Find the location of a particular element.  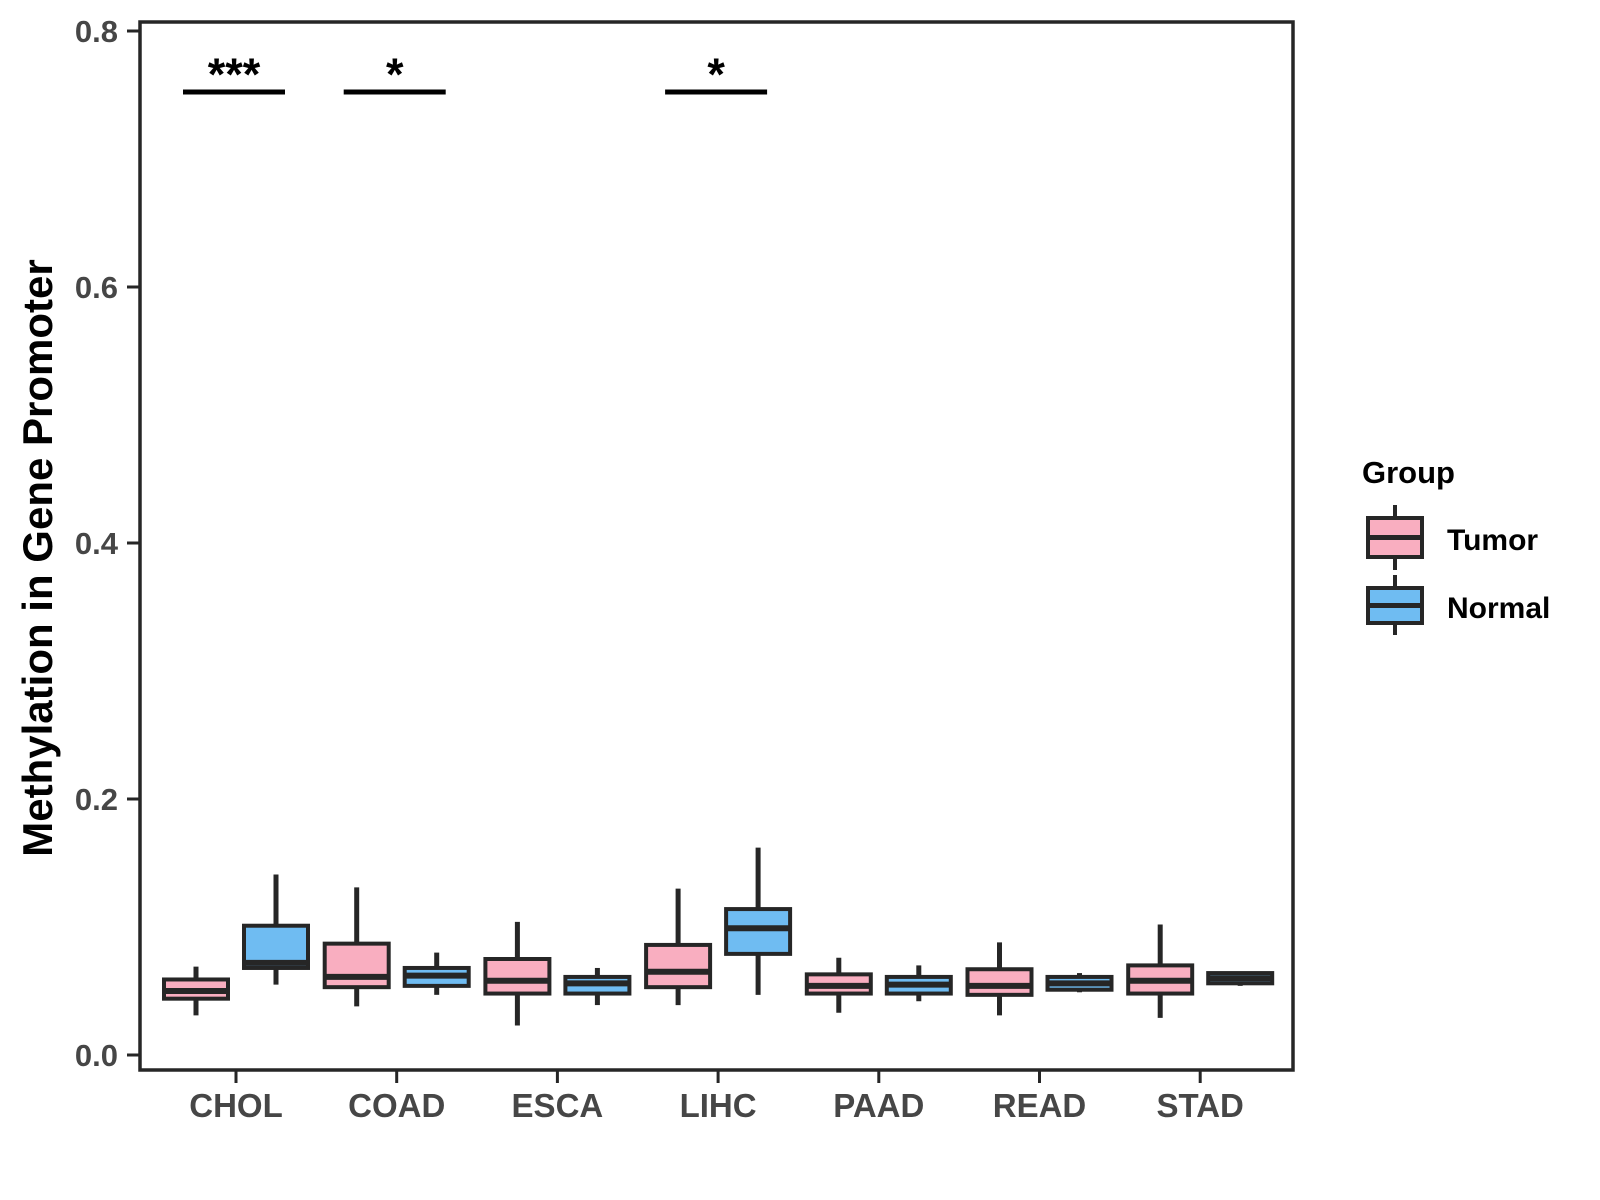

y-tick-label: 0.0 is located at coordinates (96, 1055).